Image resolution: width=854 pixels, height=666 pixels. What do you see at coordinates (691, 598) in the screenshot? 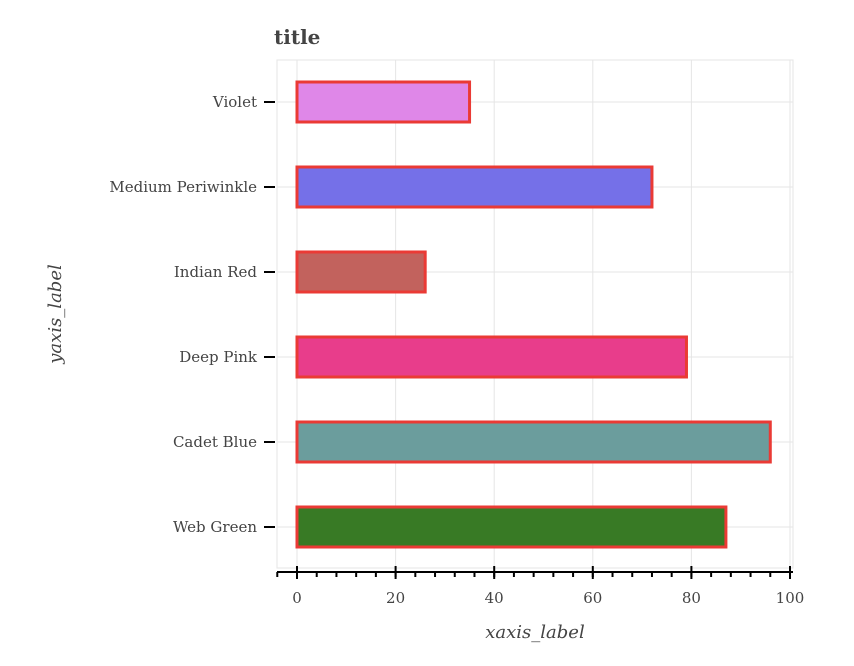
I see `x-tick-label: 80` at bounding box center [691, 598].